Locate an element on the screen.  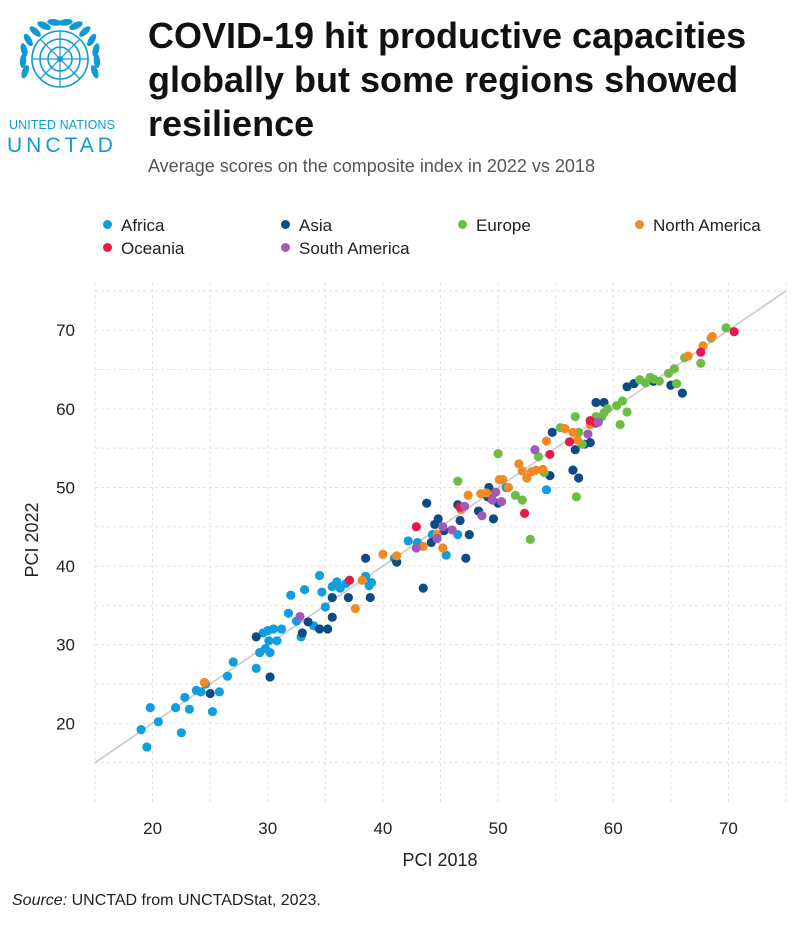
y-tick-label: 30 is located at coordinates (65, 645).